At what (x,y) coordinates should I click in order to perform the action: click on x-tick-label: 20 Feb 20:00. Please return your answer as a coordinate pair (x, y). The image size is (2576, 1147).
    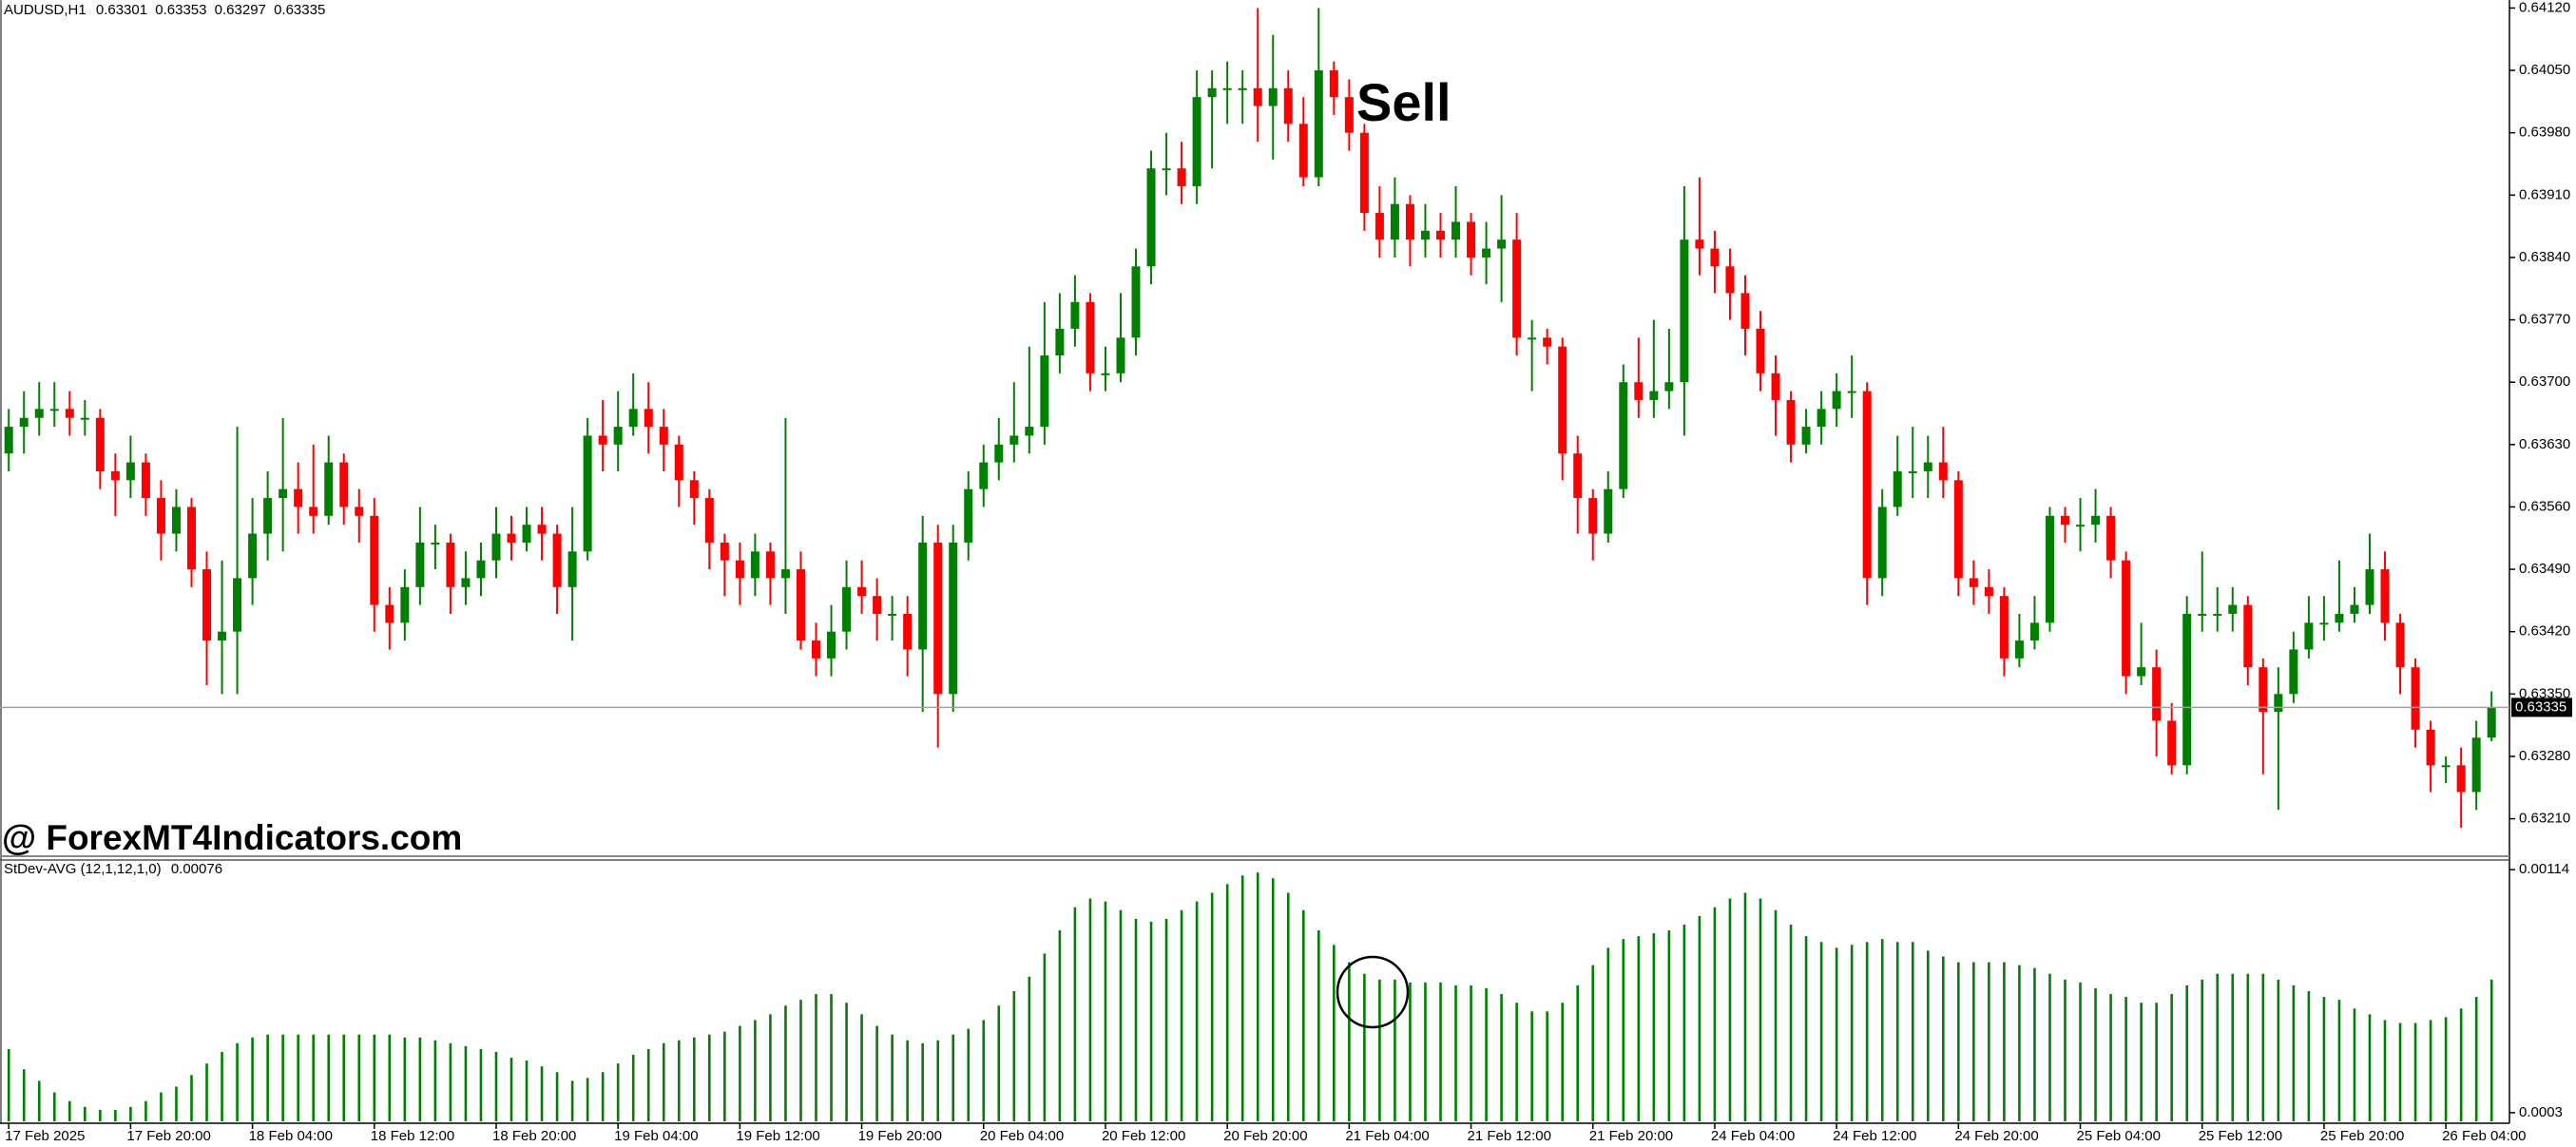
    Looking at the image, I should click on (1265, 1136).